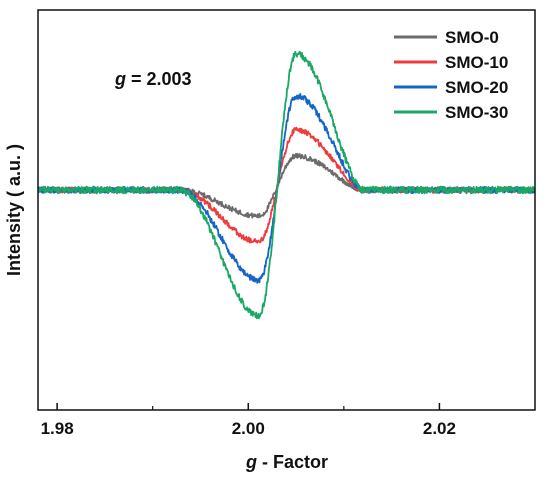 This screenshot has height=480, width=550. What do you see at coordinates (251, 462) in the screenshot?
I see `x-axis-label-italic: g` at bounding box center [251, 462].